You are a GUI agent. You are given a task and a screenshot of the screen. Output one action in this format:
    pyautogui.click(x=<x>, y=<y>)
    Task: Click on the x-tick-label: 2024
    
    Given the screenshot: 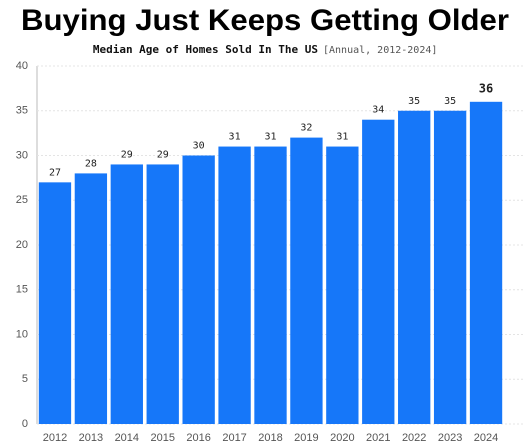 What is the action you would take?
    pyautogui.click(x=486, y=437)
    